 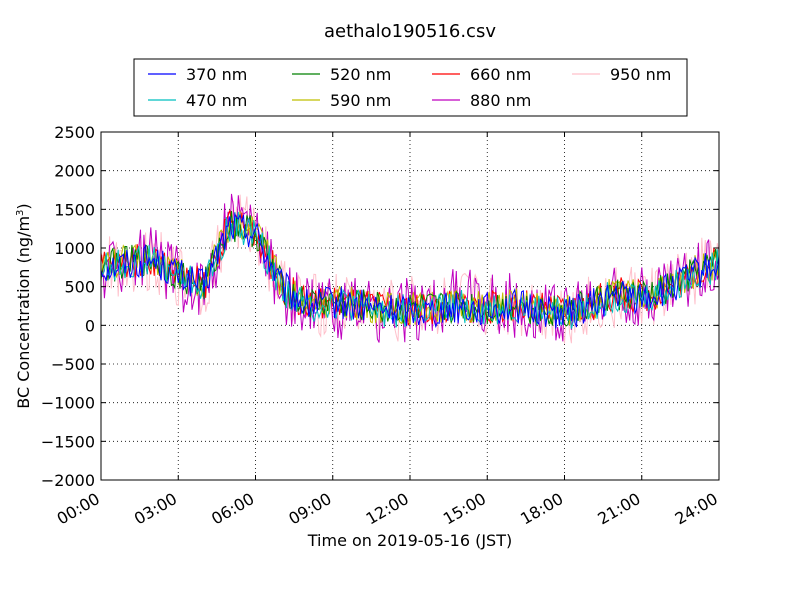 I want to click on legend-label: 520 nm, so click(x=360, y=74).